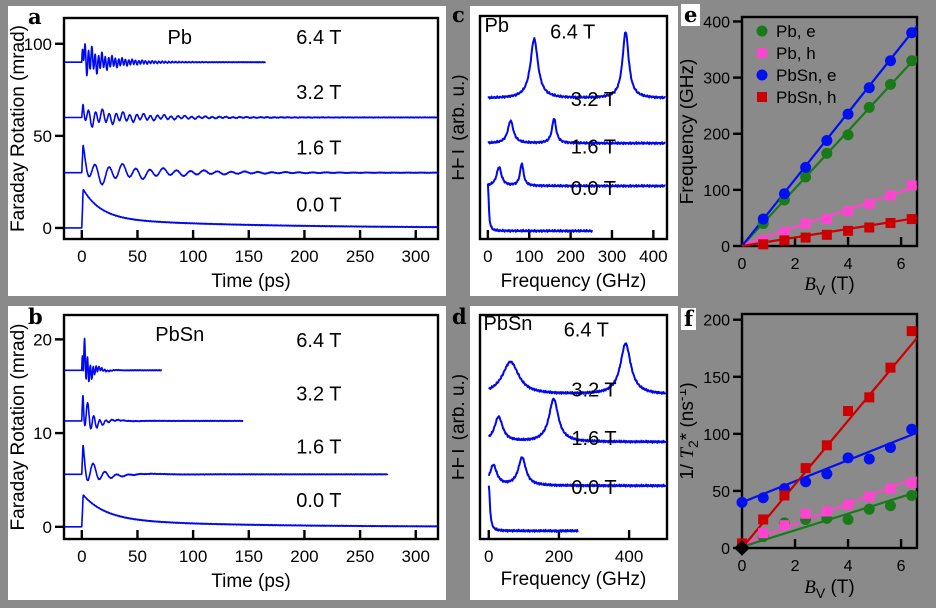  I want to click on y-axis-label: FFT (arb. u.), so click(460, 427).